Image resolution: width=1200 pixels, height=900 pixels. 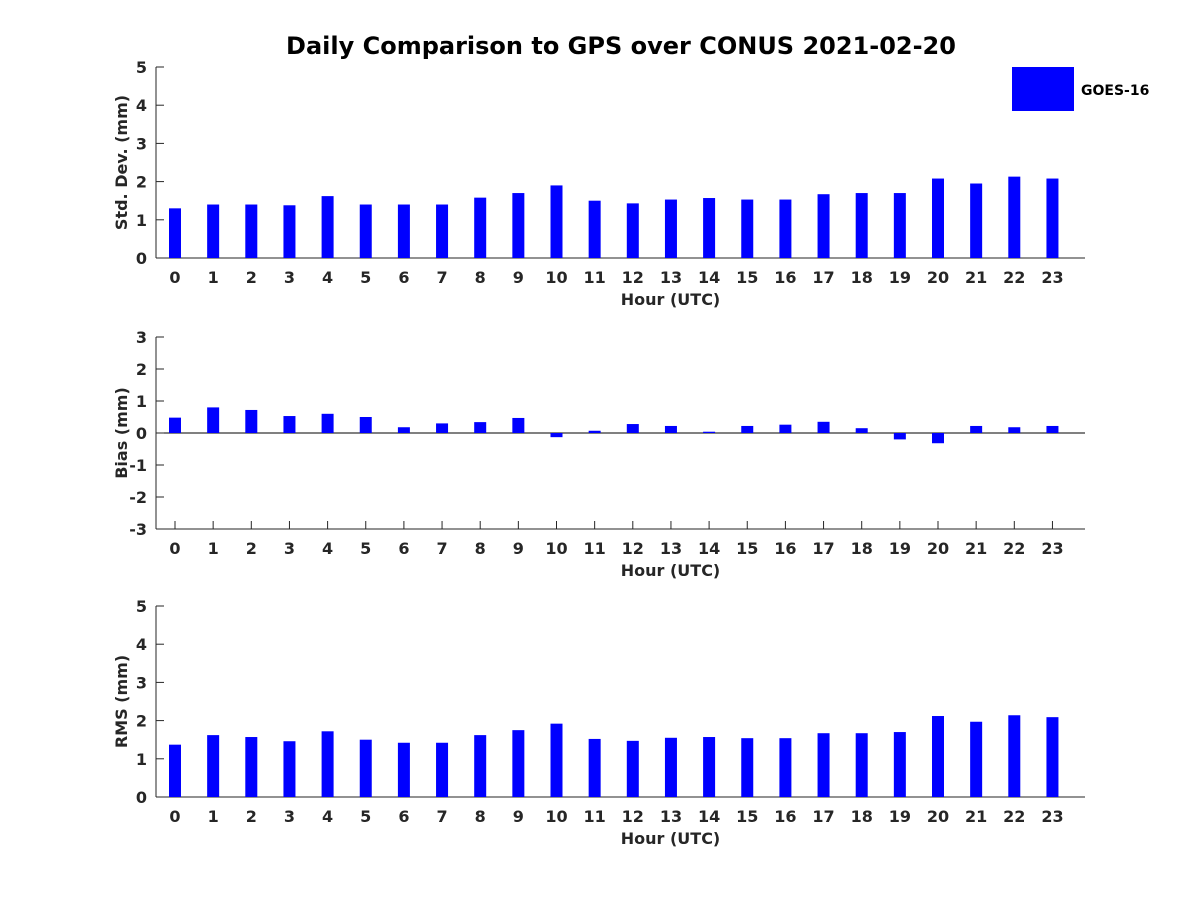 What do you see at coordinates (671, 277) in the screenshot?
I see `x-tick-label: 13` at bounding box center [671, 277].